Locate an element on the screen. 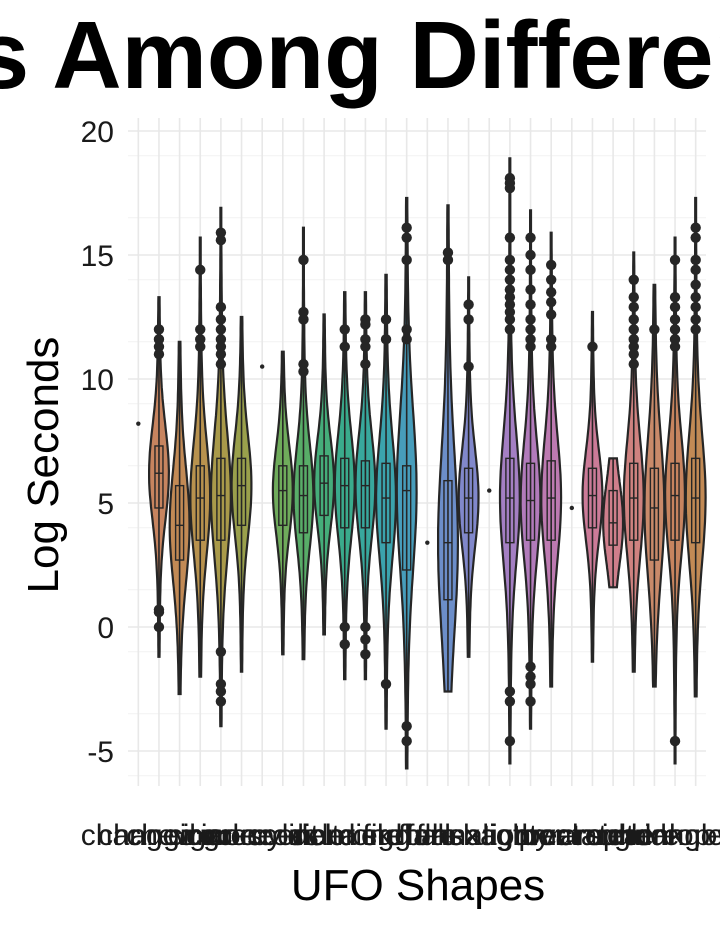 Image resolution: width=720 pixels, height=926 pixels. violin-single-point is located at coordinates (489, 490).